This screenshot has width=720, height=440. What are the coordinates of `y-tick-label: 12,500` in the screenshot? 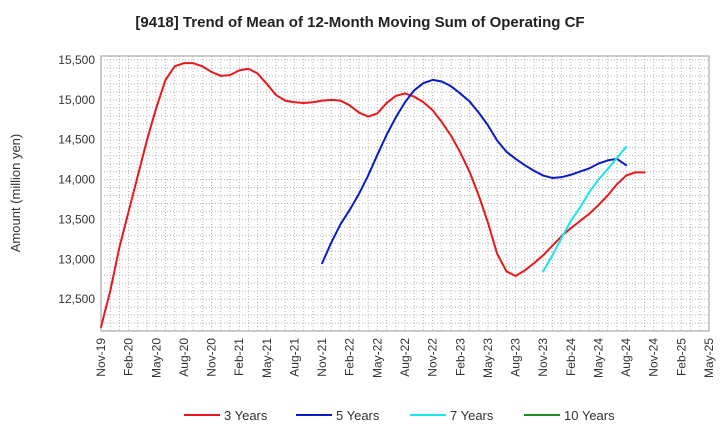 It's located at (76, 299).